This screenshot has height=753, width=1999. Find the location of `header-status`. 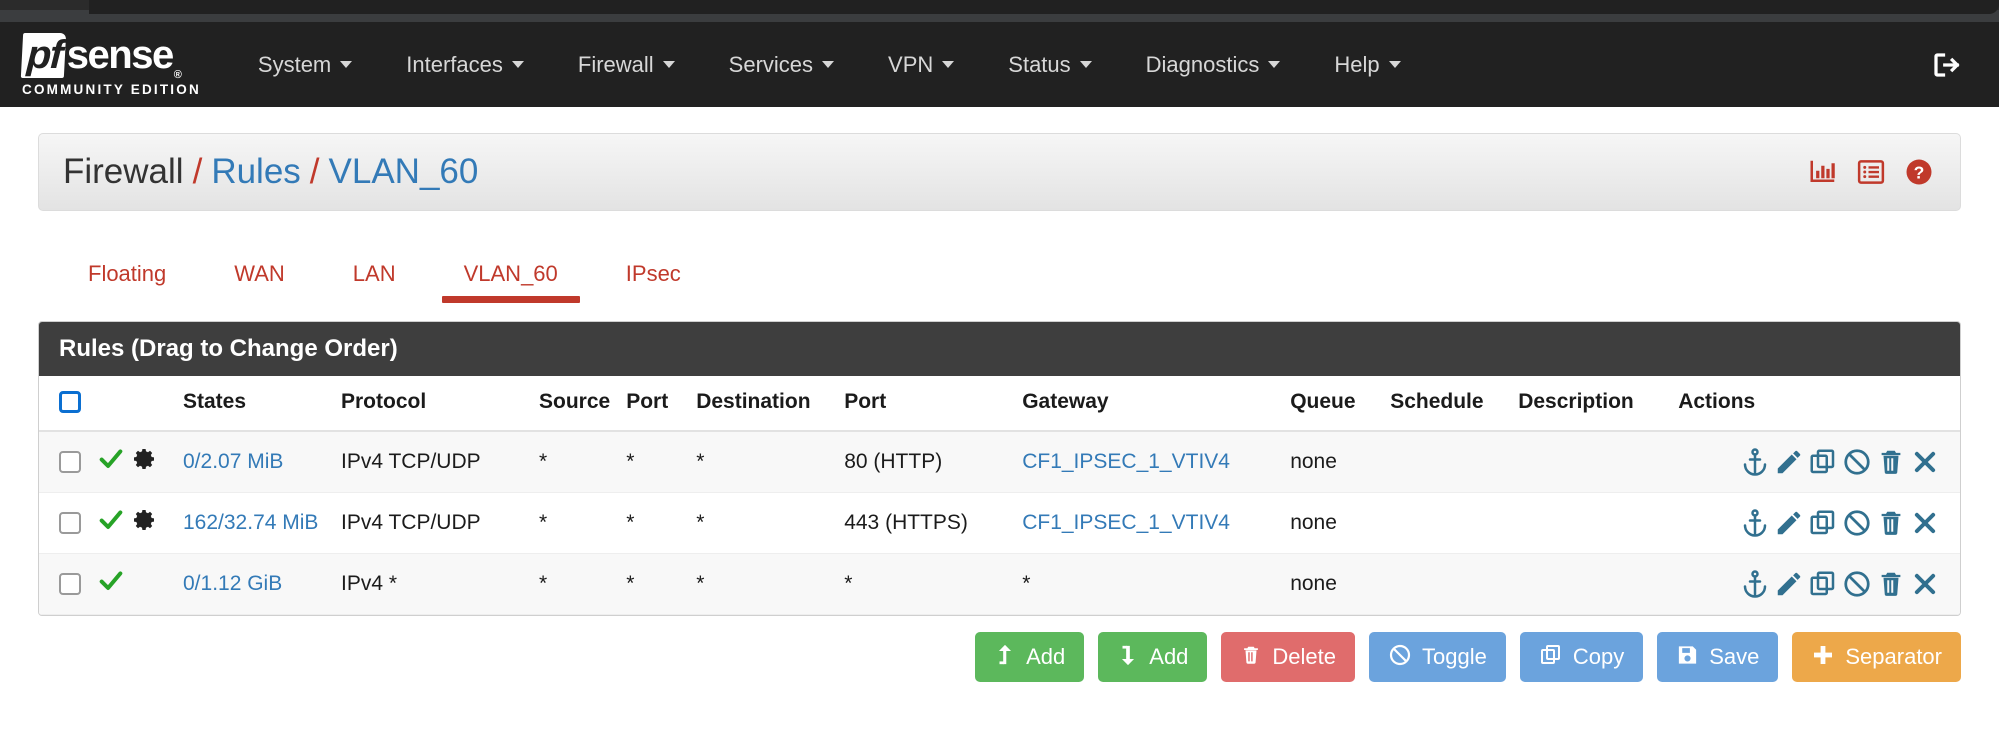

header-status is located at coordinates (132, 404).